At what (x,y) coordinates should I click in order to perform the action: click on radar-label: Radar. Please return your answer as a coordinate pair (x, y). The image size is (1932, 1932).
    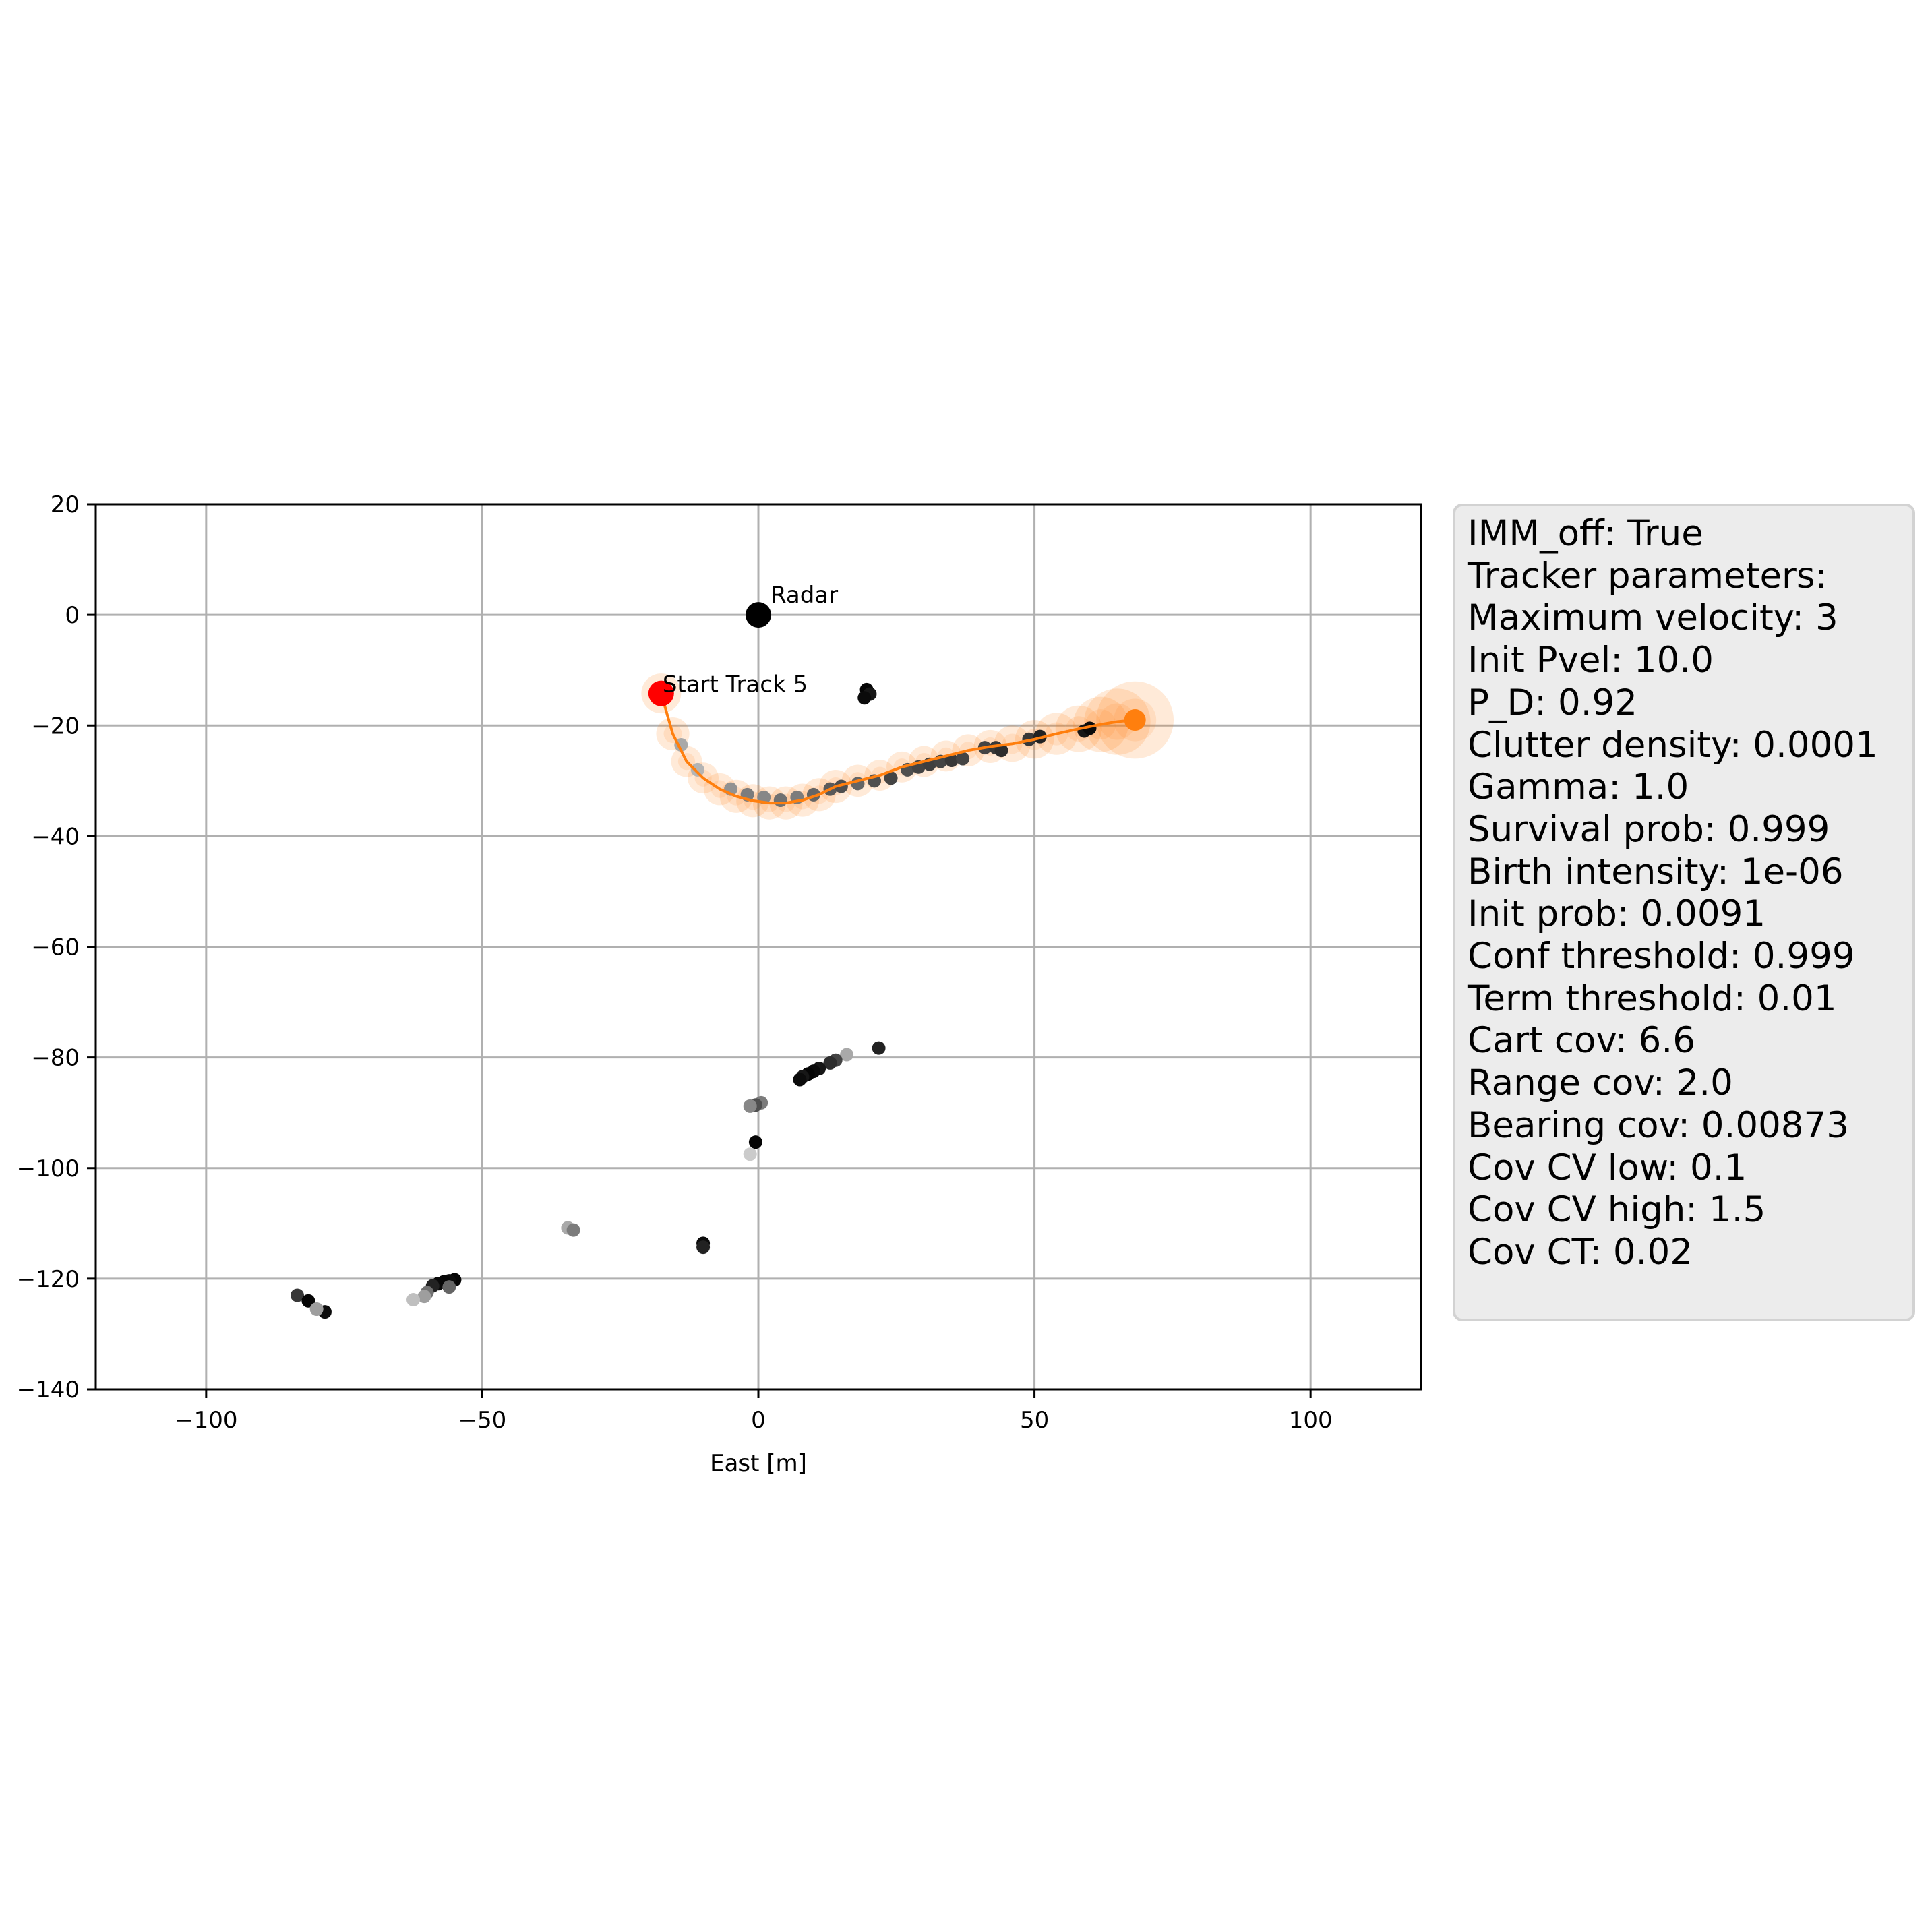
    Looking at the image, I should click on (804, 595).